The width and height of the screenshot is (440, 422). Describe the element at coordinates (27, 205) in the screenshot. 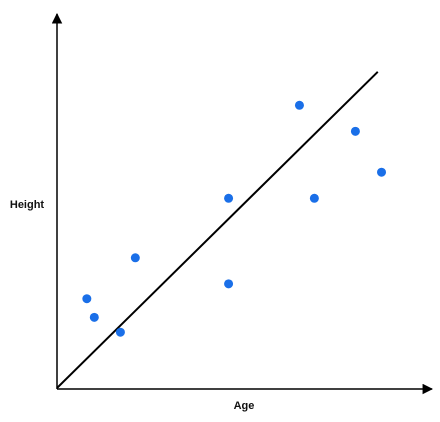

I see `y-axis-label: Height` at that location.